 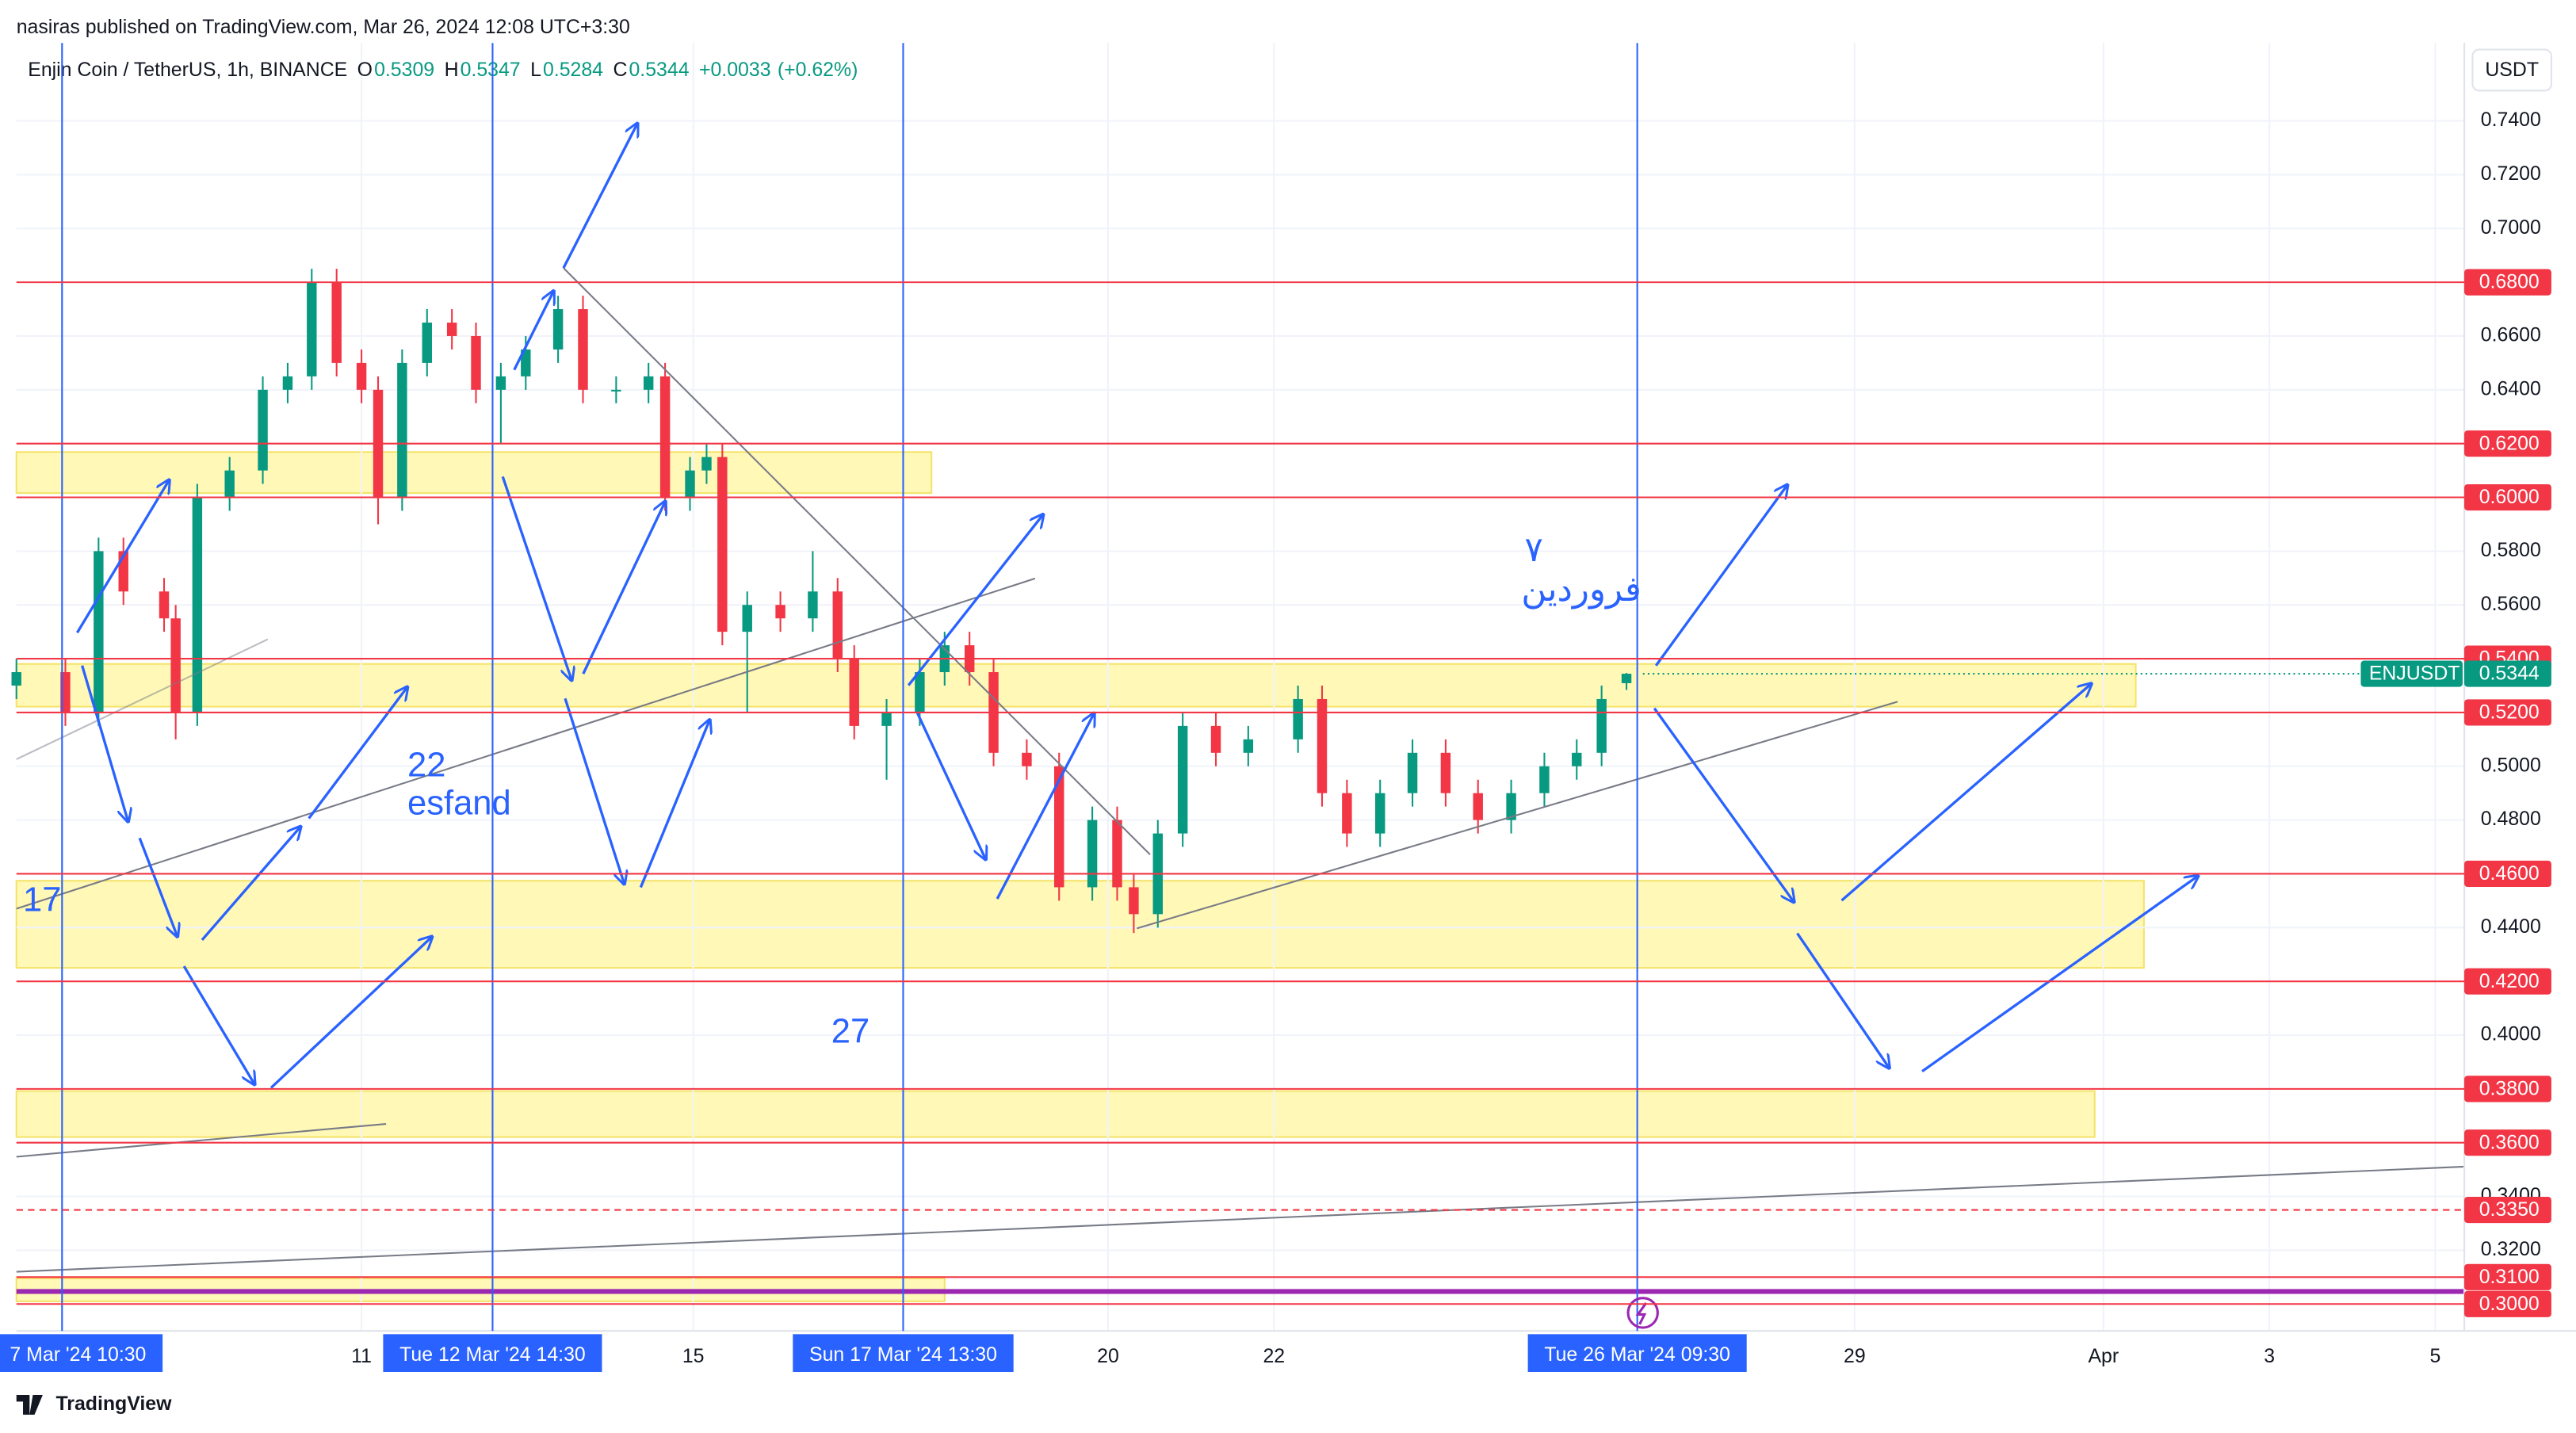 What do you see at coordinates (620, 70) in the screenshot?
I see `legend-label: C` at bounding box center [620, 70].